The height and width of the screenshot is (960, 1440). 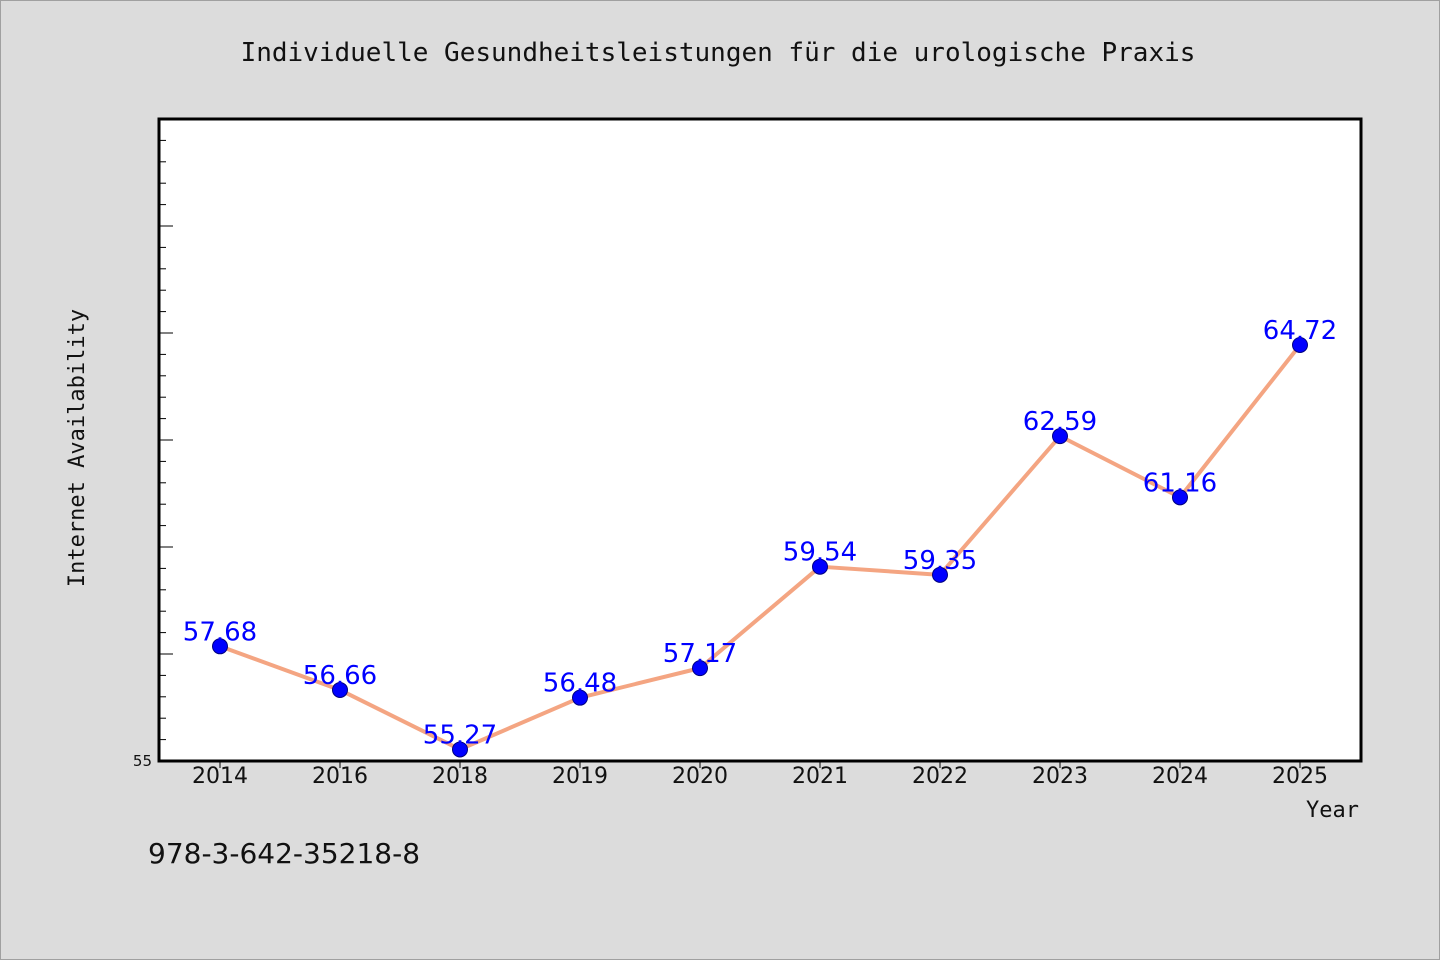 I want to click on data-point-2023, so click(x=1060, y=436).